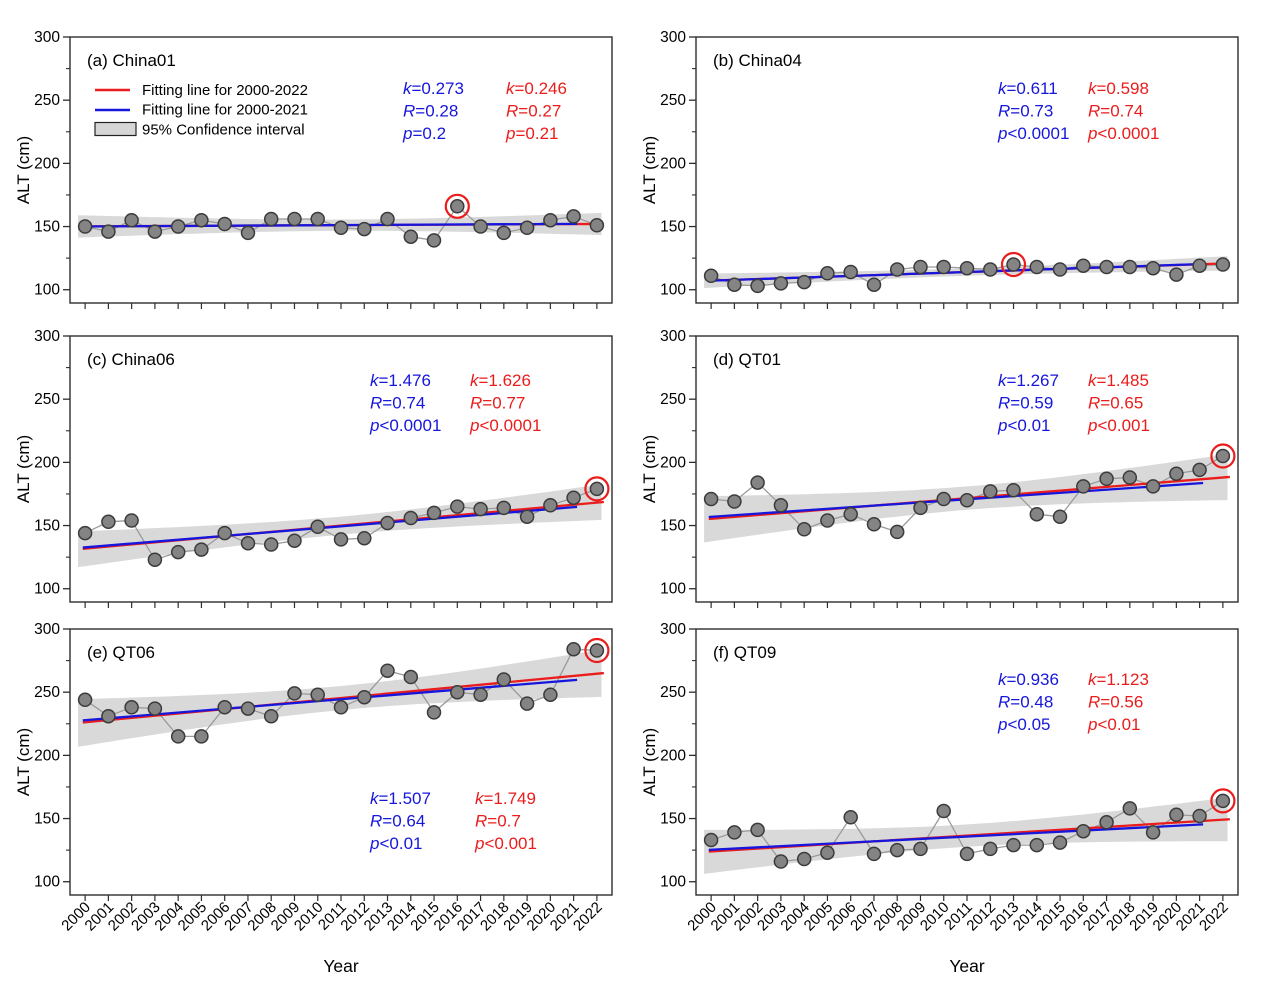 Image resolution: width=1269 pixels, height=988 pixels. What do you see at coordinates (1025, 111) in the screenshot?
I see `stat-line-2000-2021: R=0.73` at bounding box center [1025, 111].